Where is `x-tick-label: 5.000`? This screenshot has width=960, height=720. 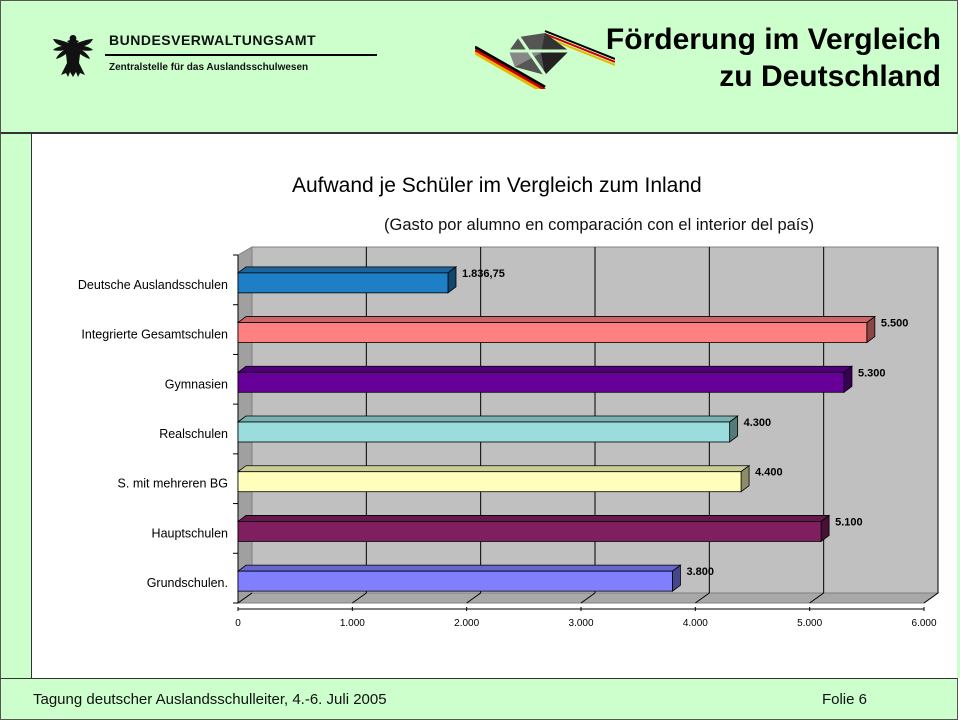 x-tick-label: 5.000 is located at coordinates (809, 623).